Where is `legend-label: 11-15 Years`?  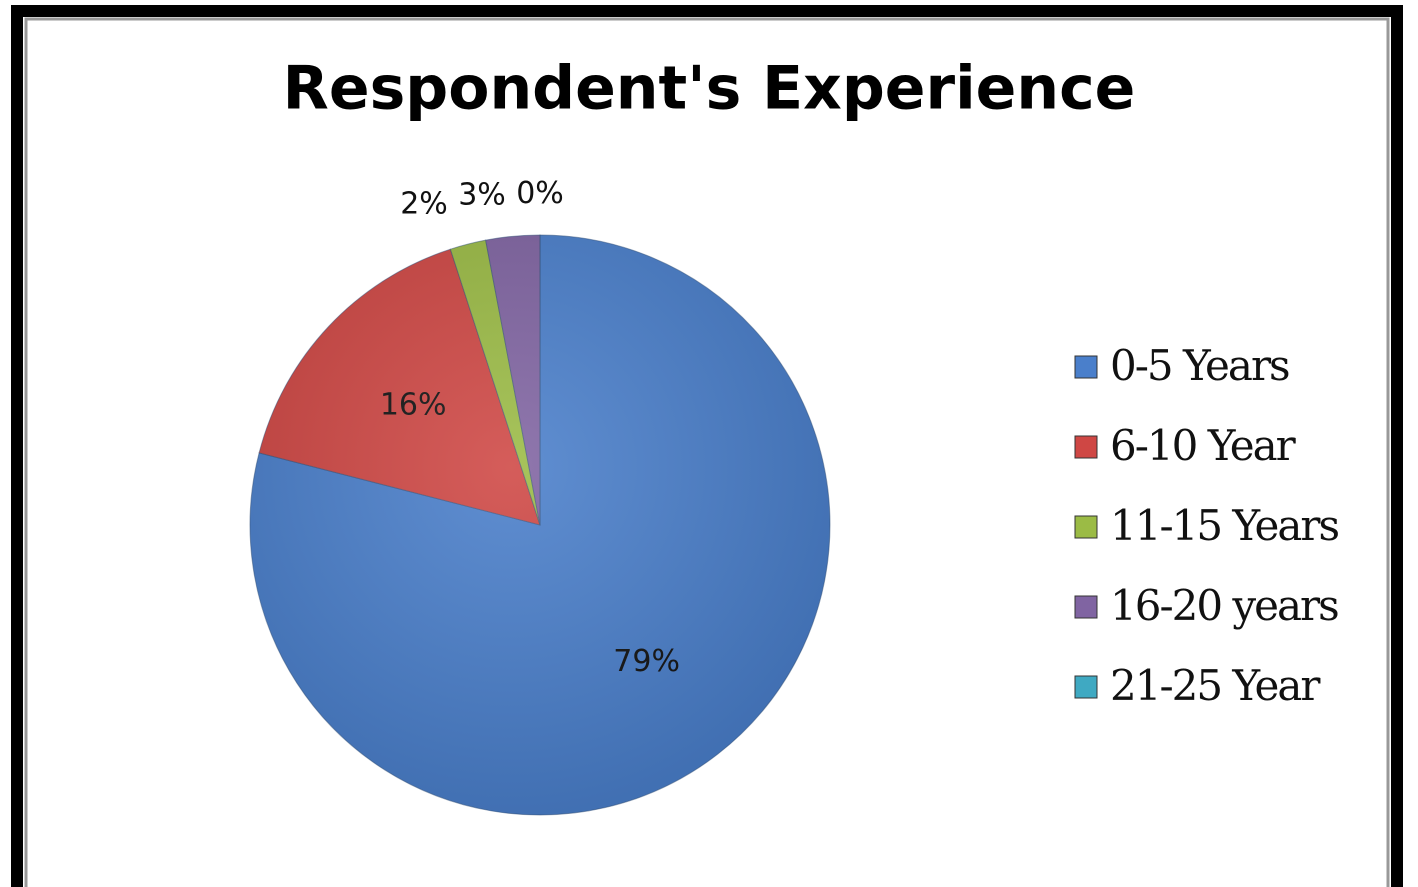 legend-label: 11-15 Years is located at coordinates (1224, 525).